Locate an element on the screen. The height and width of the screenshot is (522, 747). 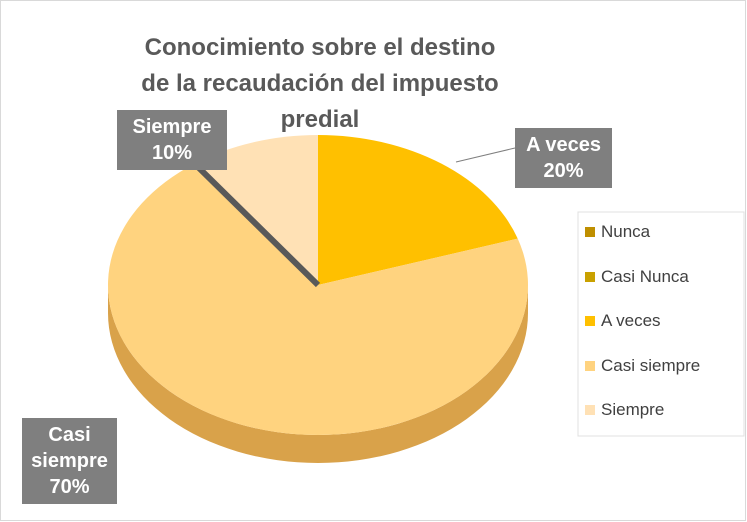
legend-item: Siempre is located at coordinates (624, 410).